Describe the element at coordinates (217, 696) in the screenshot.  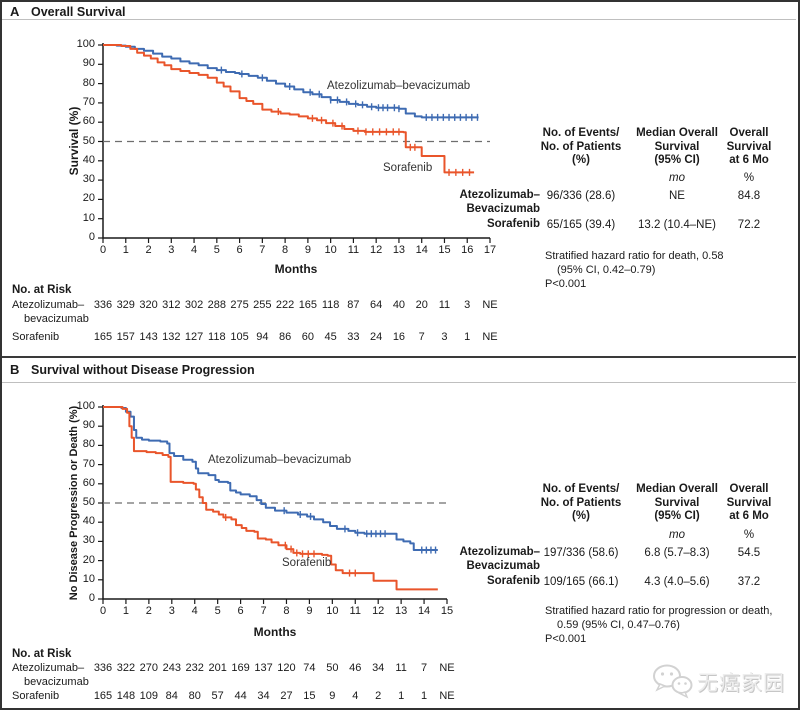
I see `risk-count: 57` at that location.